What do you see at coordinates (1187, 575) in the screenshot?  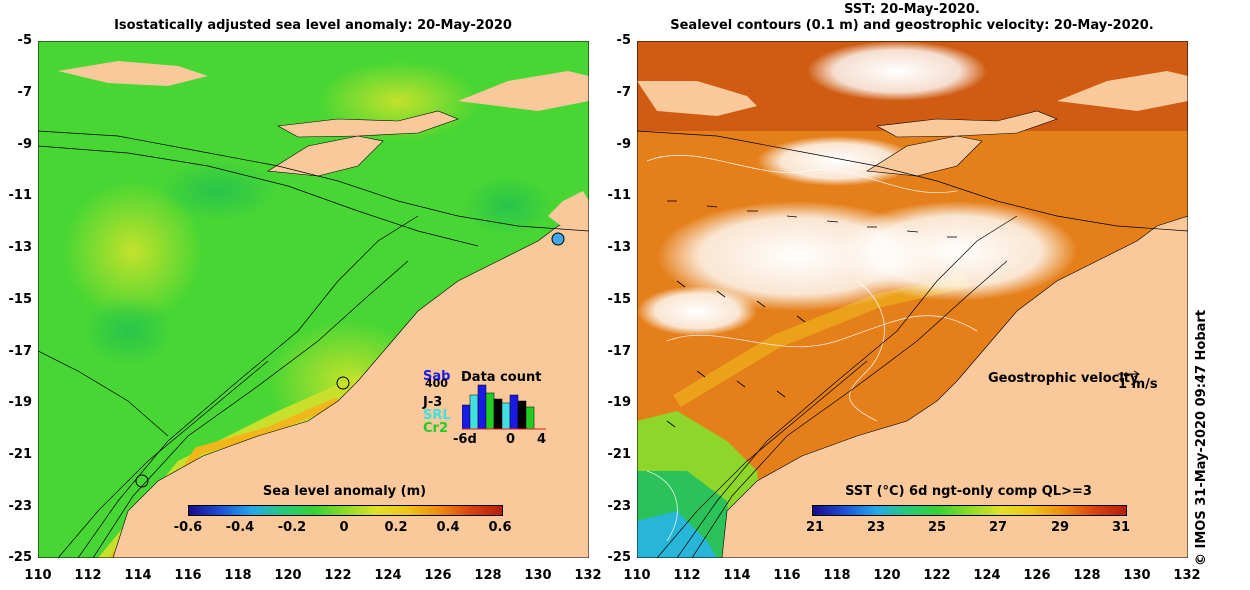 I see `x-tick: 132` at bounding box center [1187, 575].